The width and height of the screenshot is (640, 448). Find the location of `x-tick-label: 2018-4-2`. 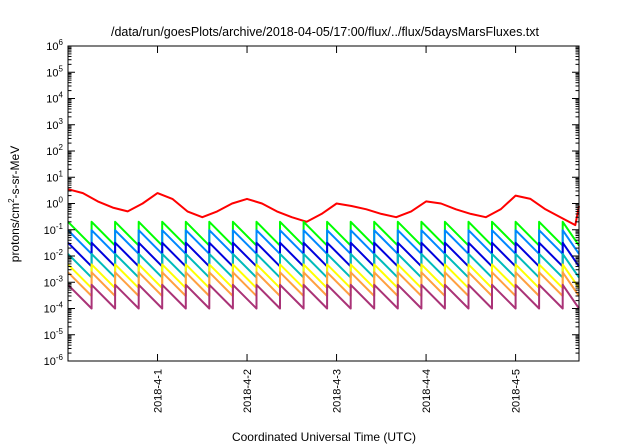

x-tick-label: 2018-4-2 is located at coordinates (248, 391).